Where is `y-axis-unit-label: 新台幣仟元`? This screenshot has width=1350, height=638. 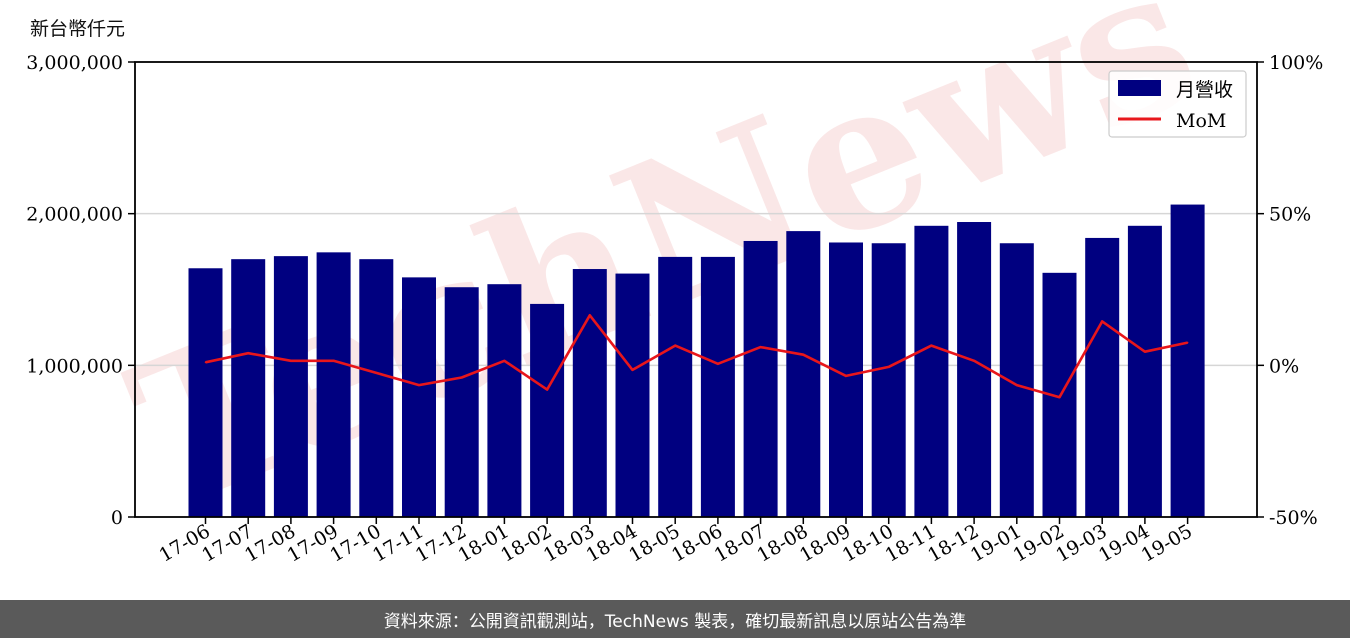 y-axis-unit-label: 新台幣仟元 is located at coordinates (78, 29).